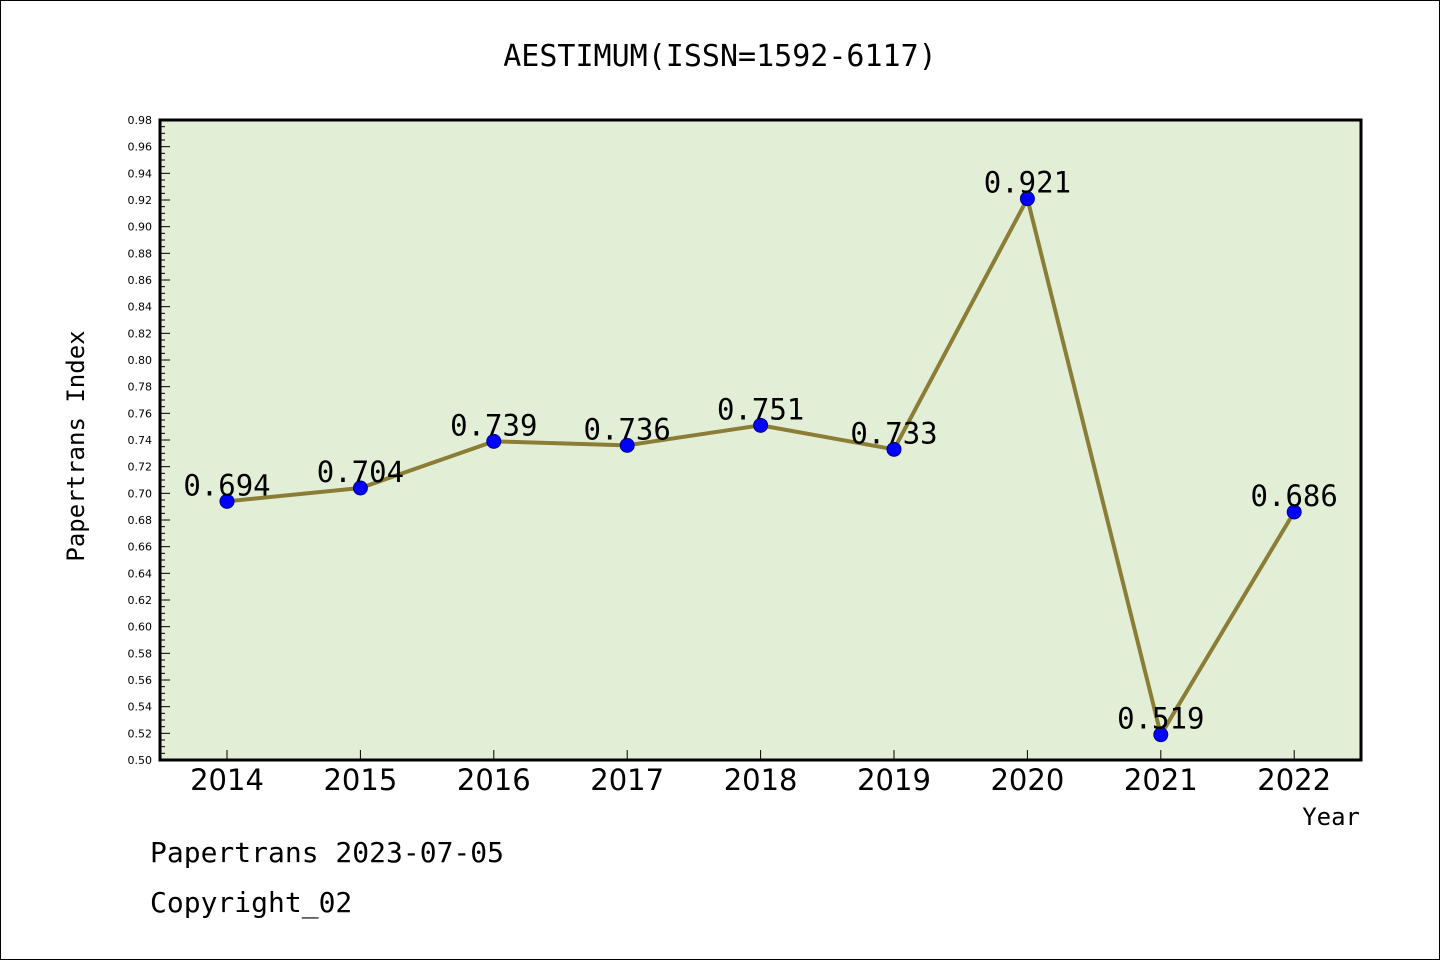 Image resolution: width=1440 pixels, height=960 pixels. Describe the element at coordinates (227, 780) in the screenshot. I see `x-tick-label: 2014` at that location.